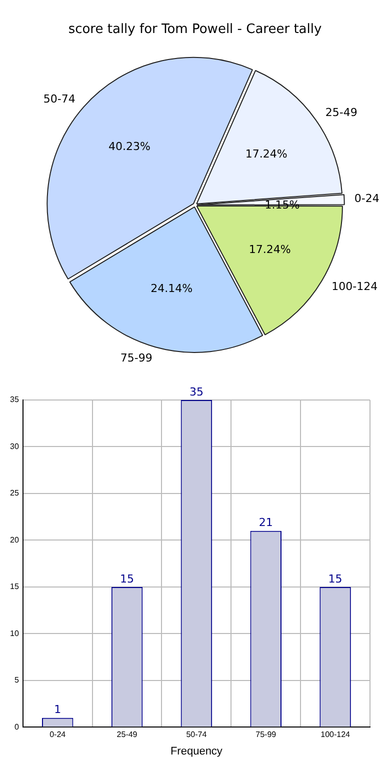  Describe the element at coordinates (367, 199) in the screenshot. I see `slice-label: 0-24` at that location.